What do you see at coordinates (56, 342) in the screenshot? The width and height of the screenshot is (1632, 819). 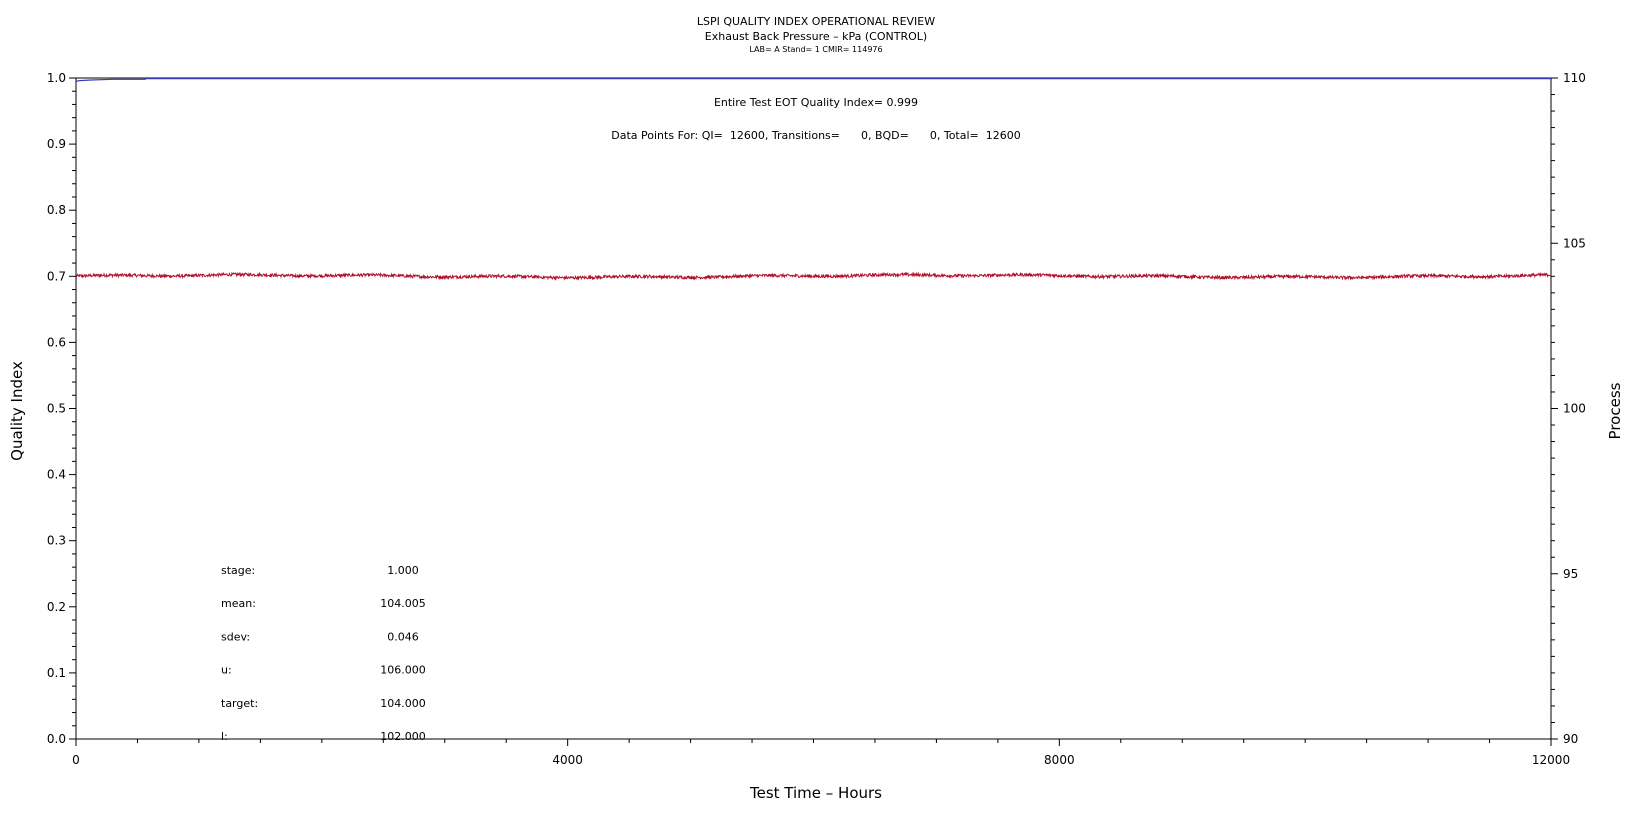 I see `y-left-tick-label: 0.6` at bounding box center [56, 342].